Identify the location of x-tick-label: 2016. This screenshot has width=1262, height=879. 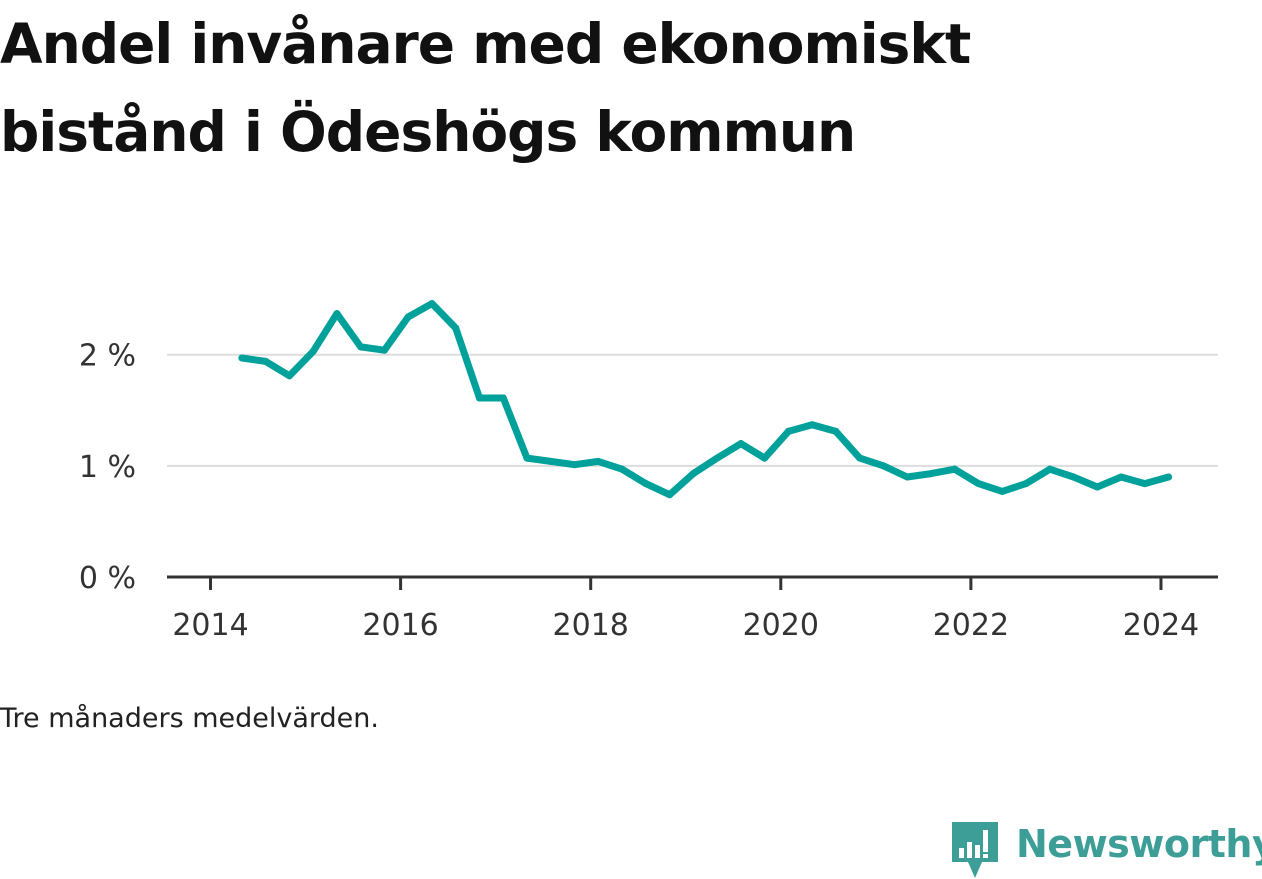
(400, 625).